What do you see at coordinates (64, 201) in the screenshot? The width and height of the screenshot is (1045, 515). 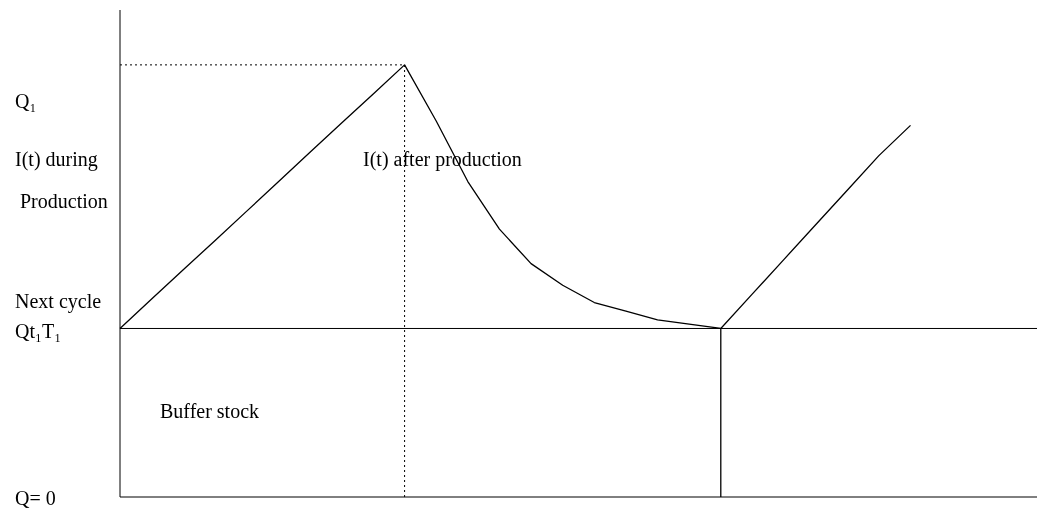 I see `text: Production` at bounding box center [64, 201].